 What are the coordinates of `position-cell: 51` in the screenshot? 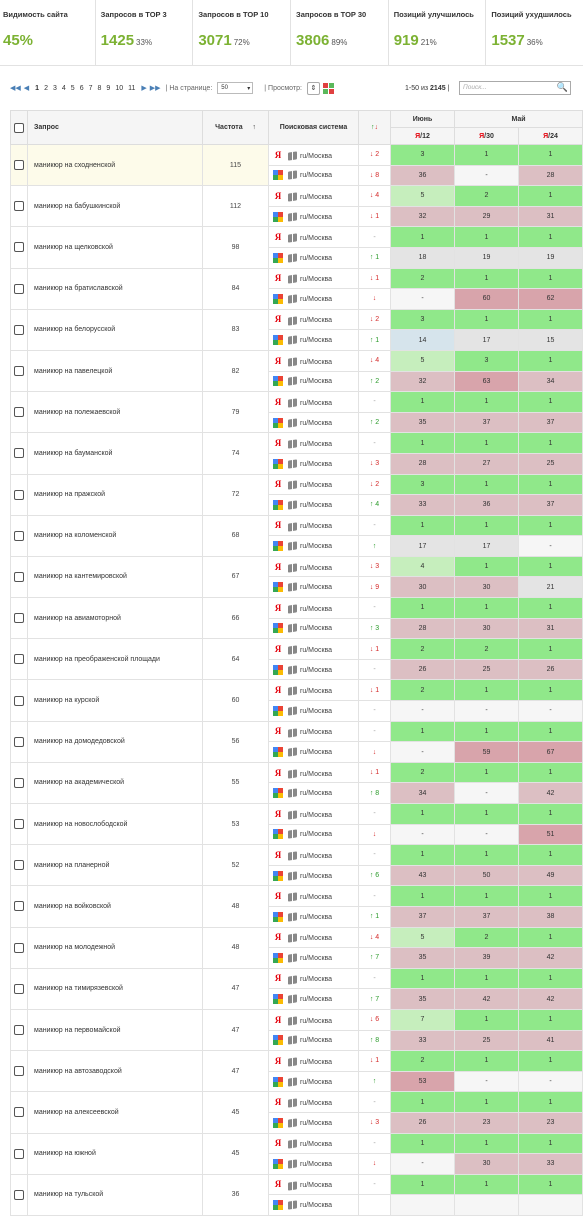 It's located at (550, 834).